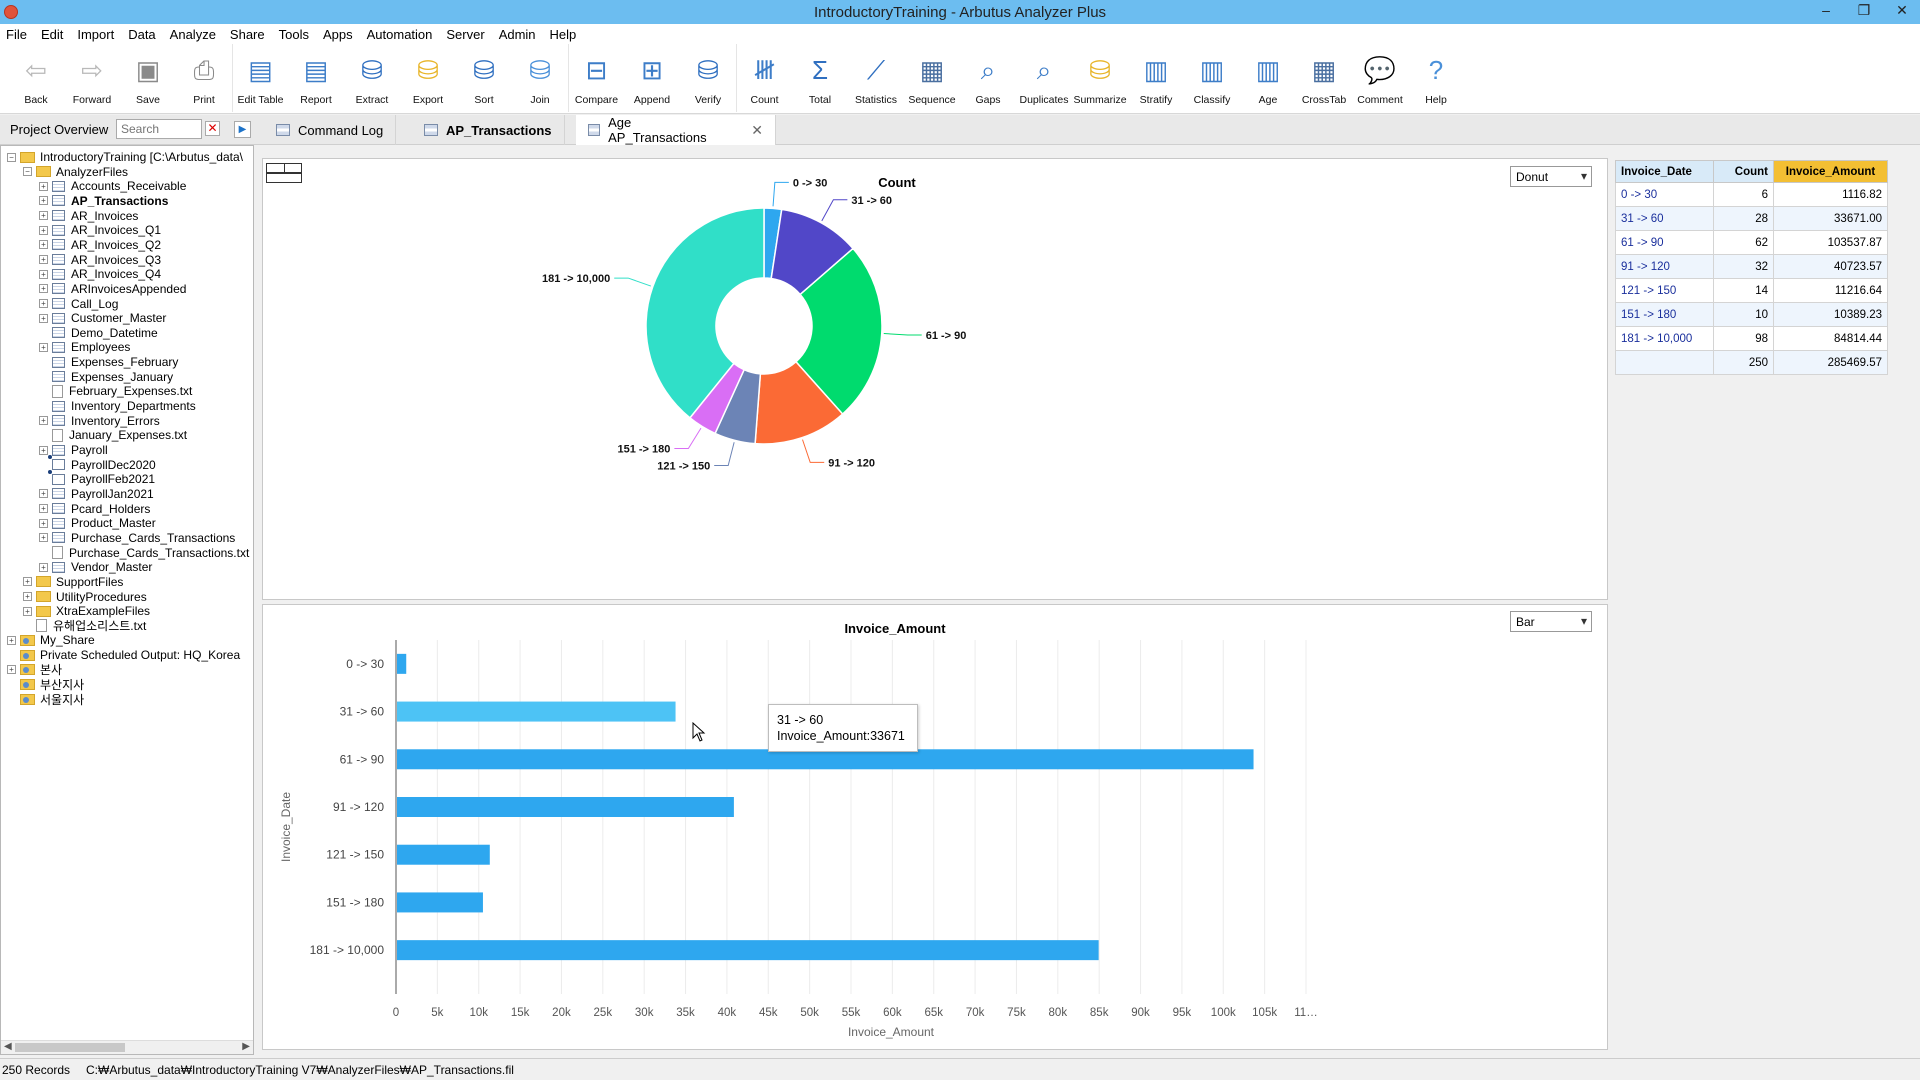 The width and height of the screenshot is (1920, 1080). I want to click on tree-item: + Customer_Master, so click(102, 318).